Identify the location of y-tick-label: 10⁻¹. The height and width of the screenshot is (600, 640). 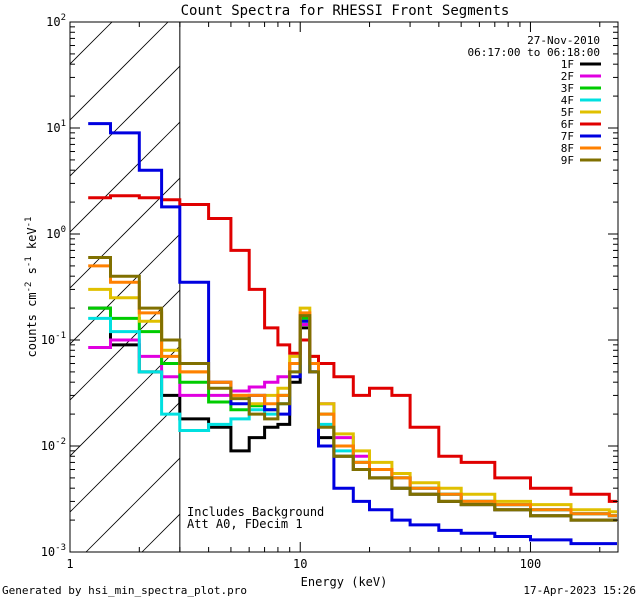
(53, 339).